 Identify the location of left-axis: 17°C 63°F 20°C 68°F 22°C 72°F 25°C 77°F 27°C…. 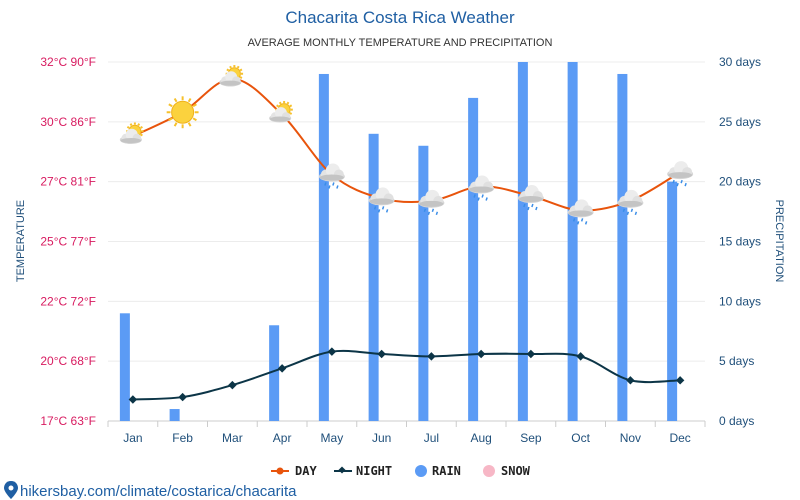
(68, 241).